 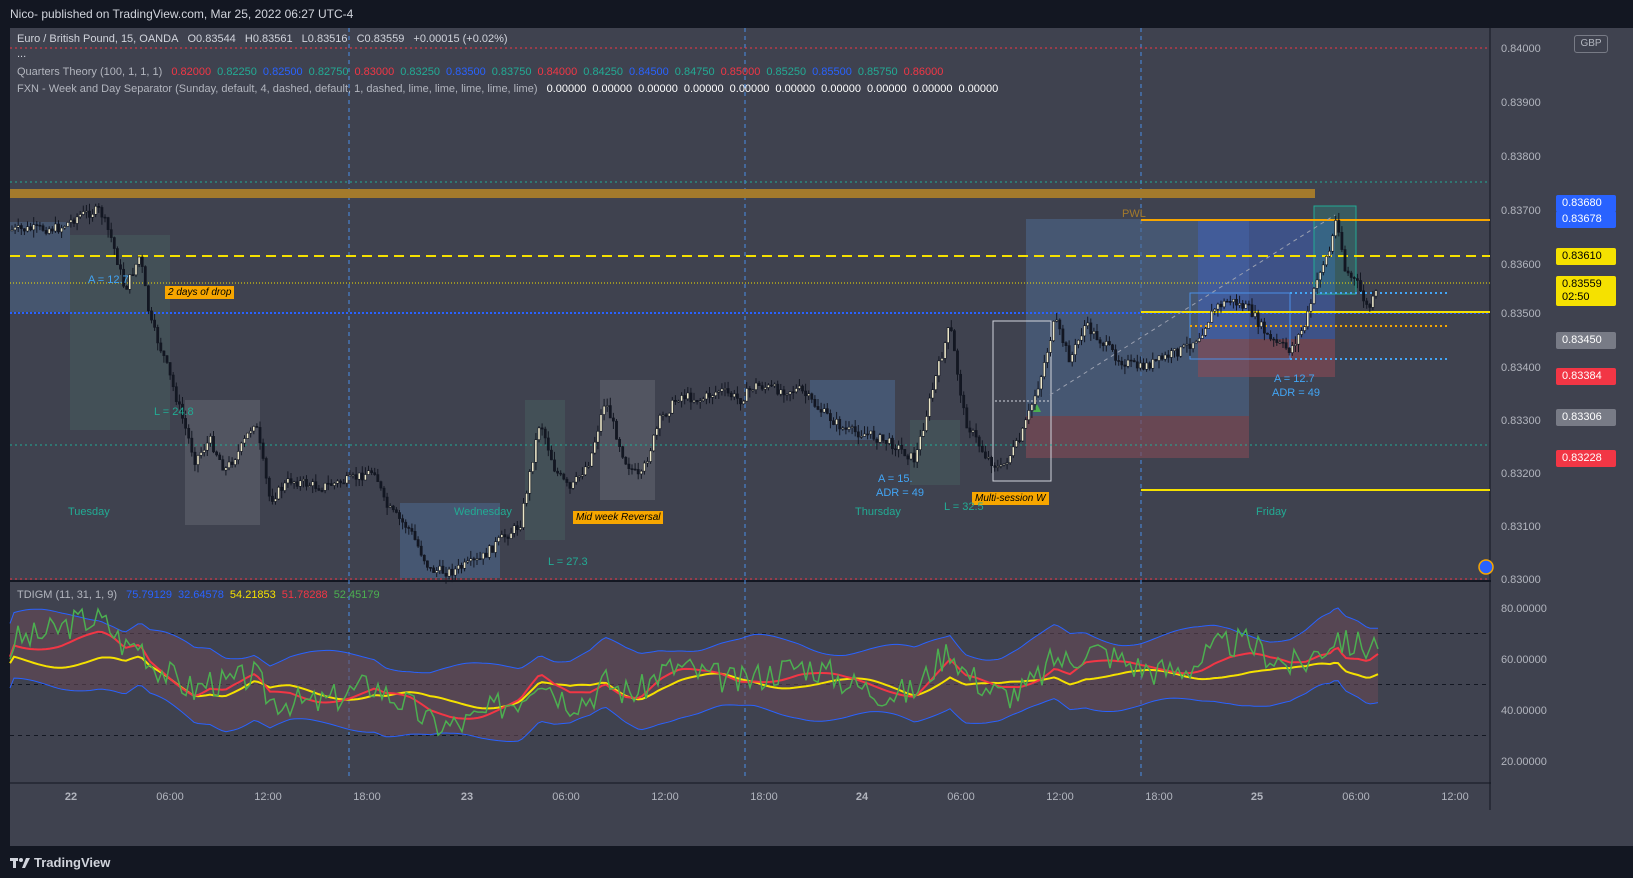 I want to click on fxn-value-5: 0.00000, so click(x=795, y=89).